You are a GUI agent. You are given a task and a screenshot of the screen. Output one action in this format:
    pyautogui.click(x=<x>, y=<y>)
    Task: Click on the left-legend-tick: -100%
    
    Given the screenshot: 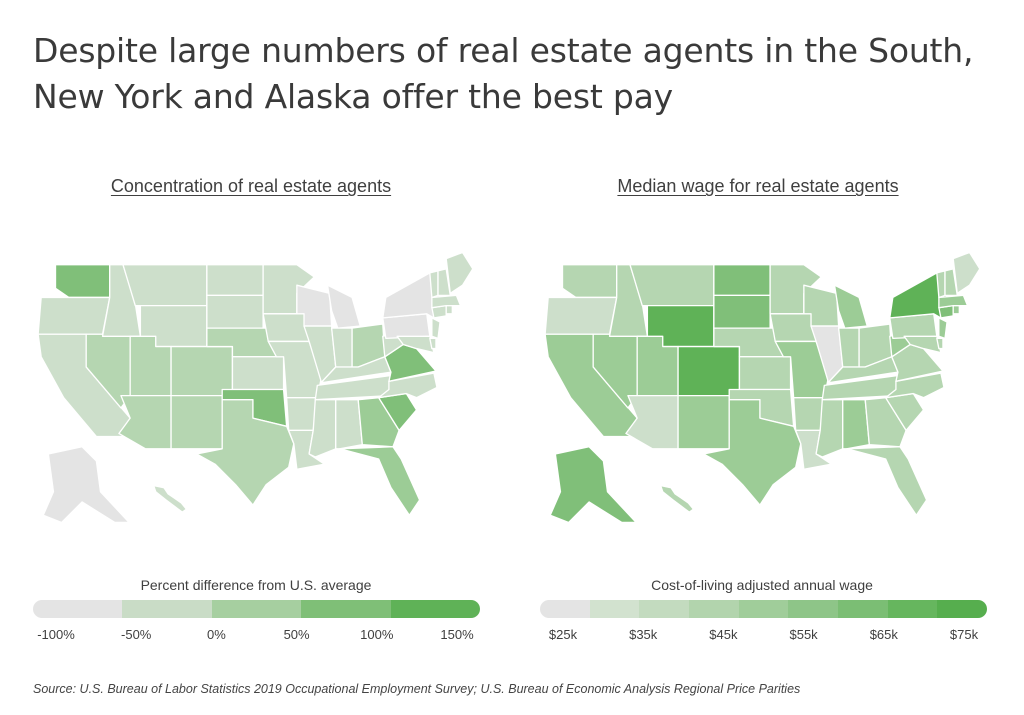 What is the action you would take?
    pyautogui.click(x=56, y=634)
    